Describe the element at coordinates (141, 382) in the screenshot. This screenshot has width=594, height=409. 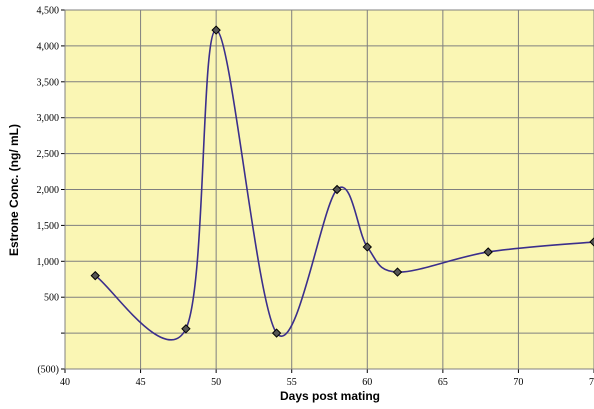
I see `x-tick-label: 45` at that location.